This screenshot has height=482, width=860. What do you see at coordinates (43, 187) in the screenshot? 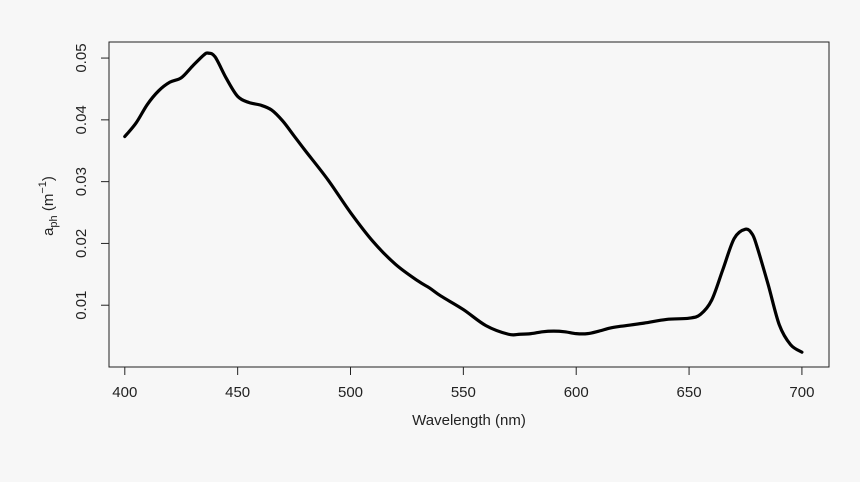
I see `y-axis-title-exponent: −1` at bounding box center [43, 187].